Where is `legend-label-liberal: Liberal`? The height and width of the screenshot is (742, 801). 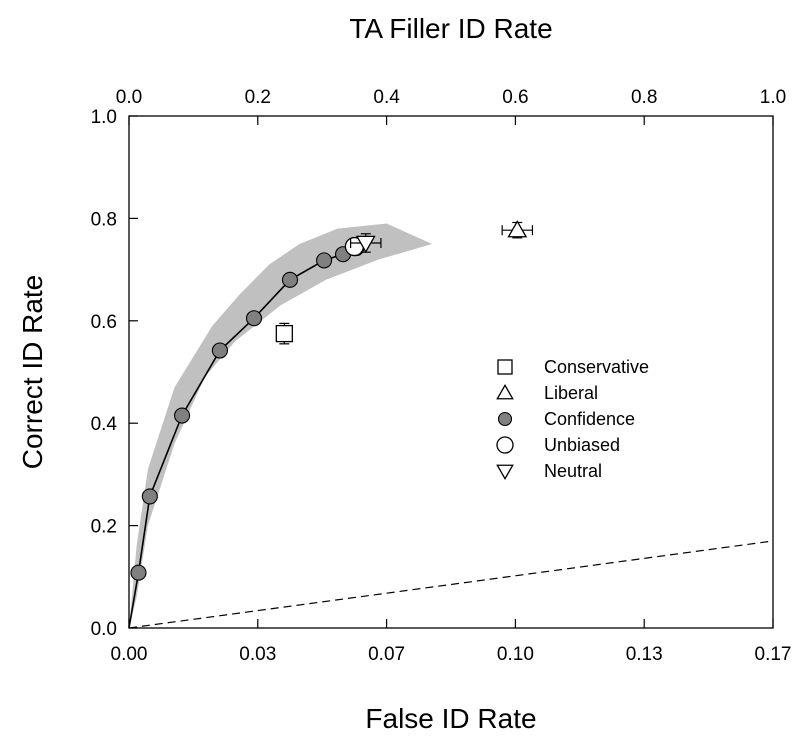 legend-label-liberal: Liberal is located at coordinates (571, 393).